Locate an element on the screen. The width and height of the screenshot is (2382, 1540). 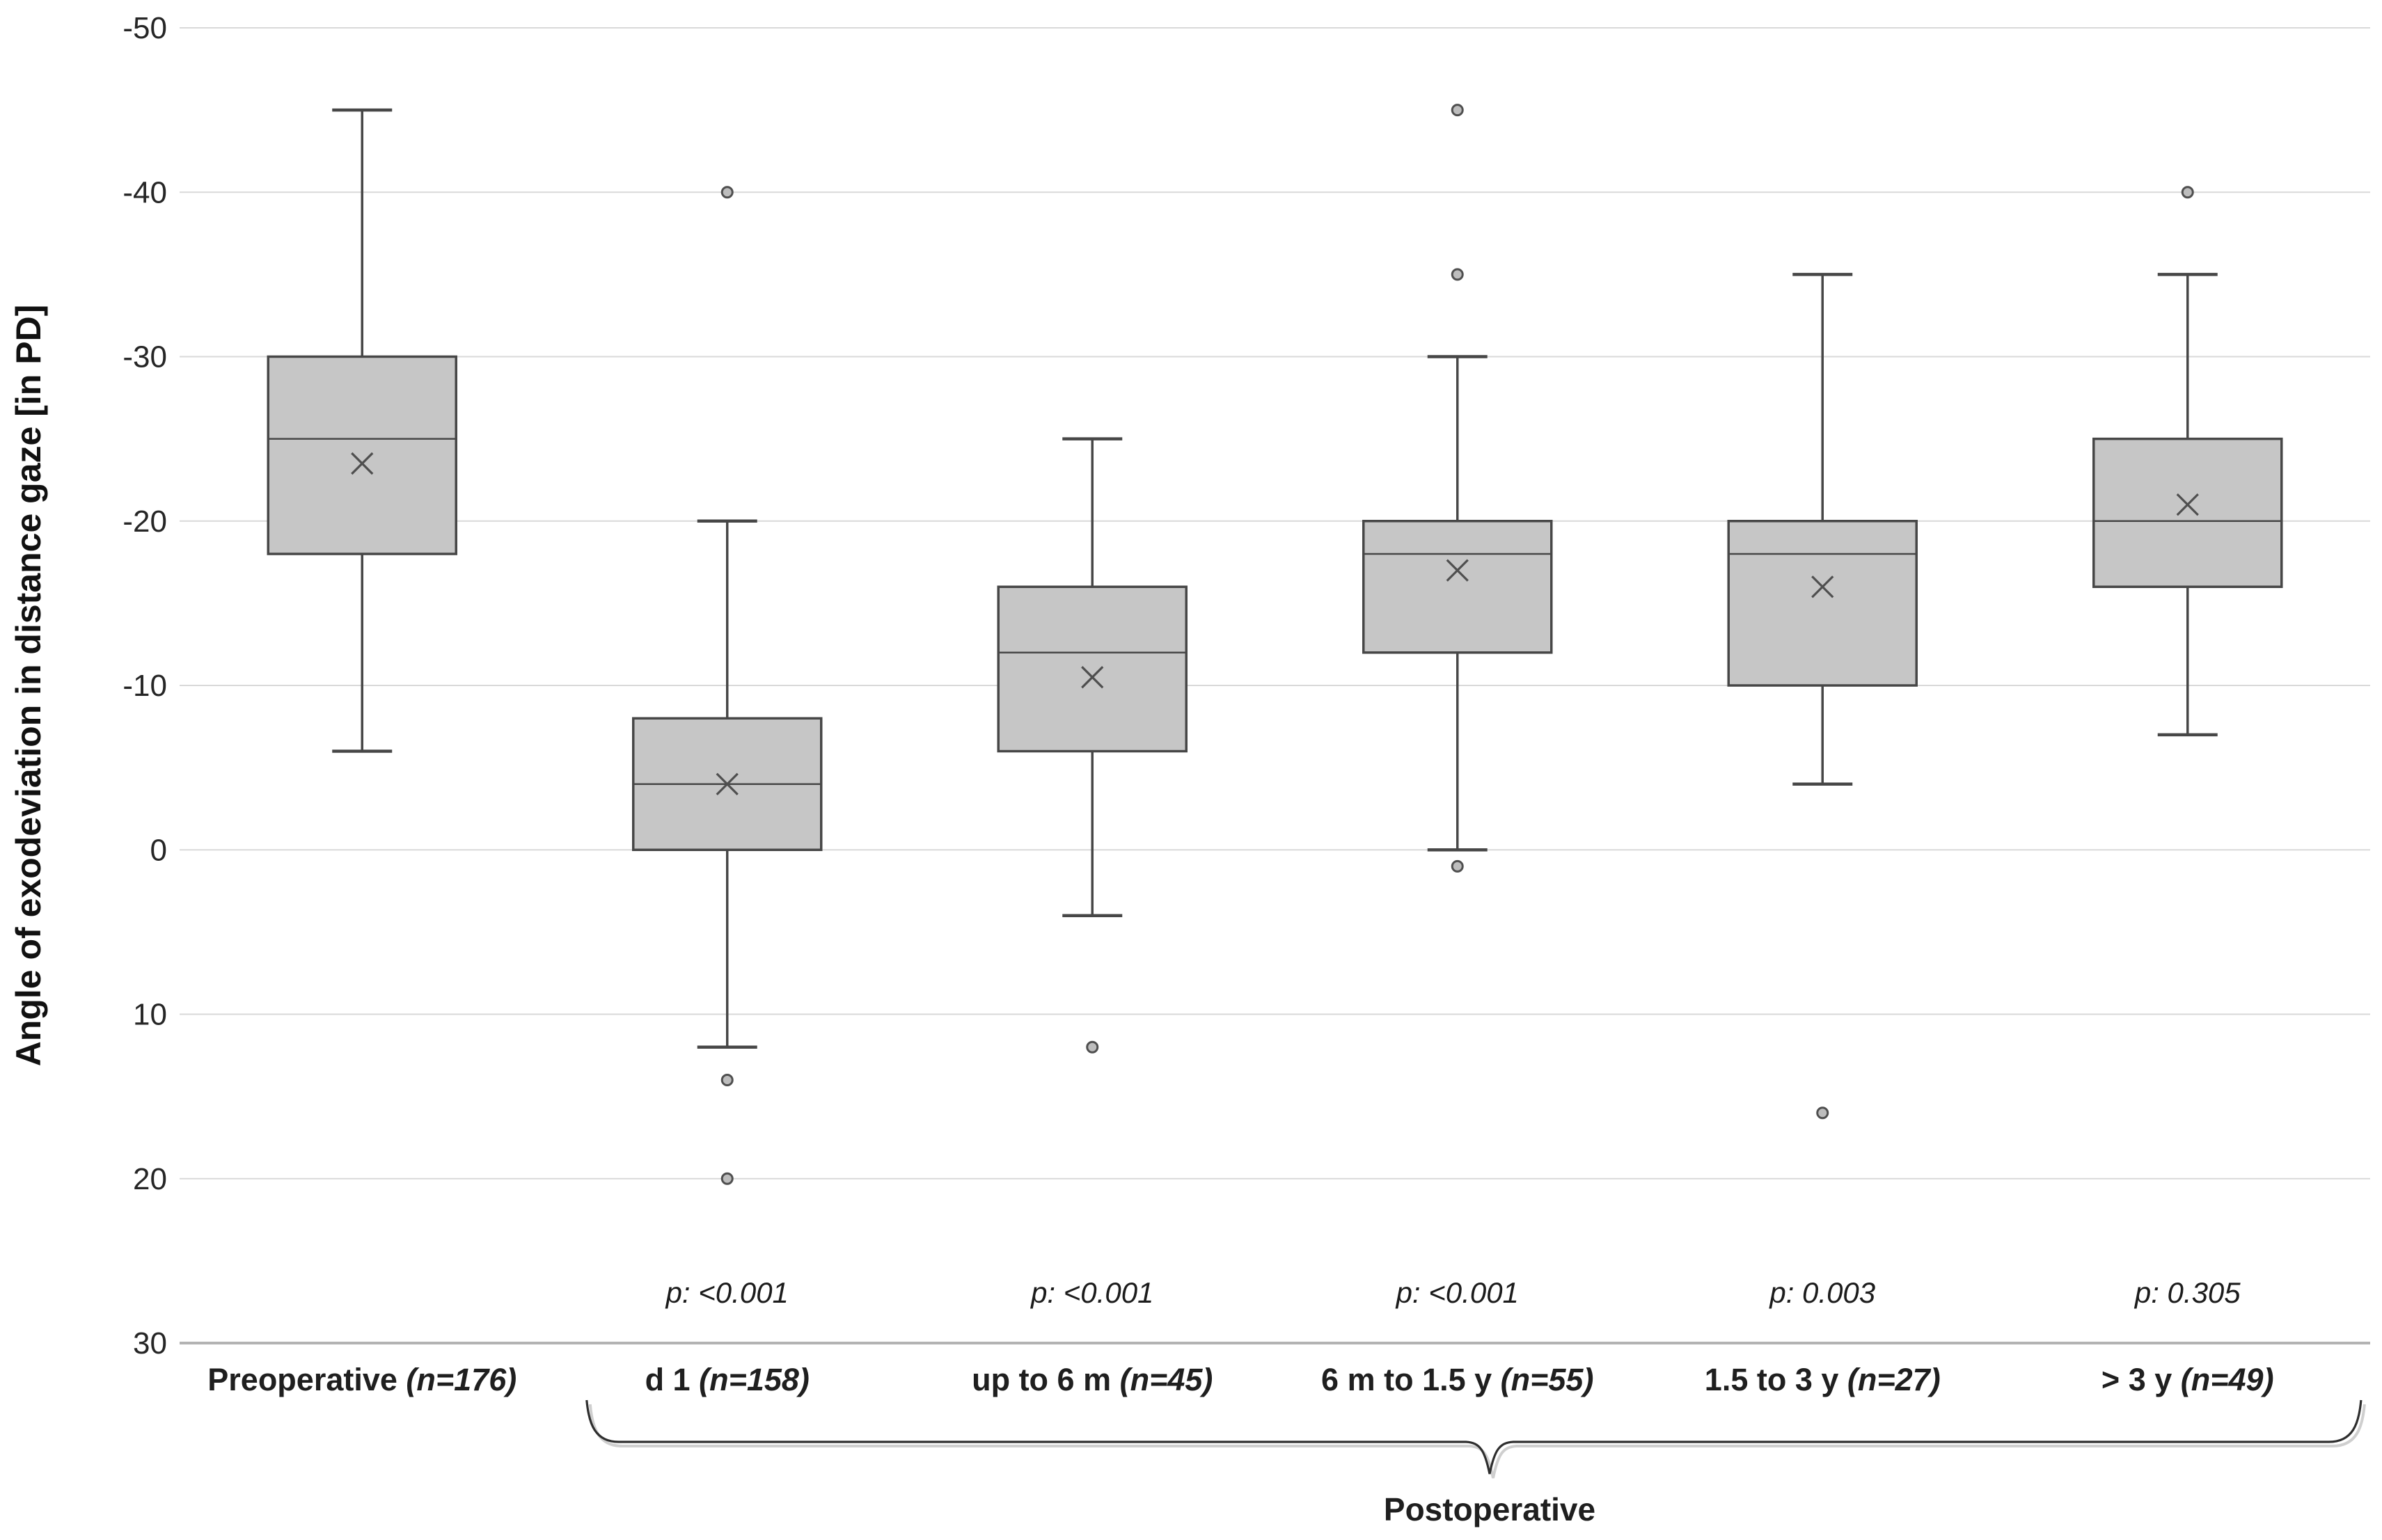
y-tick-label--20: -20 is located at coordinates (145, 522).